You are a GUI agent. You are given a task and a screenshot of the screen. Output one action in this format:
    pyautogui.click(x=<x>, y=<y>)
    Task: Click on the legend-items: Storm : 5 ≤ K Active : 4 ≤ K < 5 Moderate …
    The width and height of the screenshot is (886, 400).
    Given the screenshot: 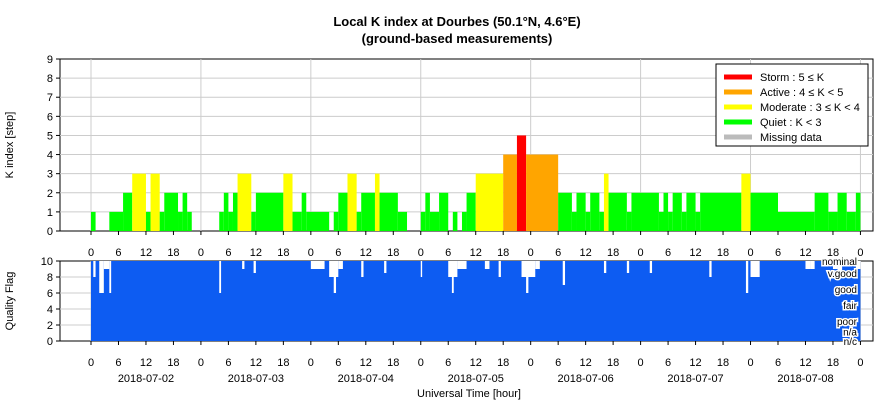 What is the action you would take?
    pyautogui.click(x=792, y=108)
    